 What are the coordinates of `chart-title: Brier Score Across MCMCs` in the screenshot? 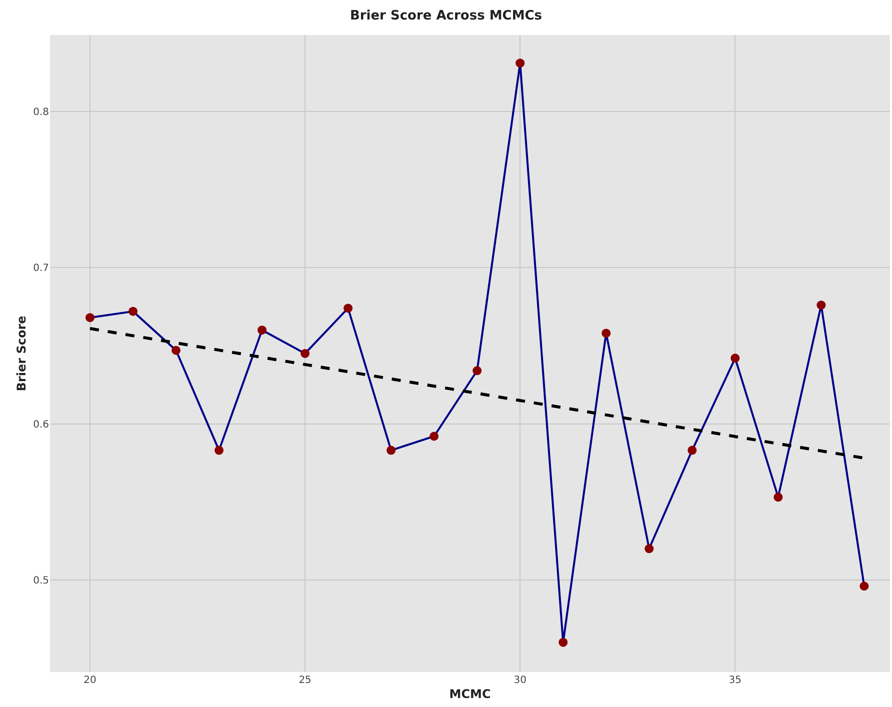 It's located at (446, 16).